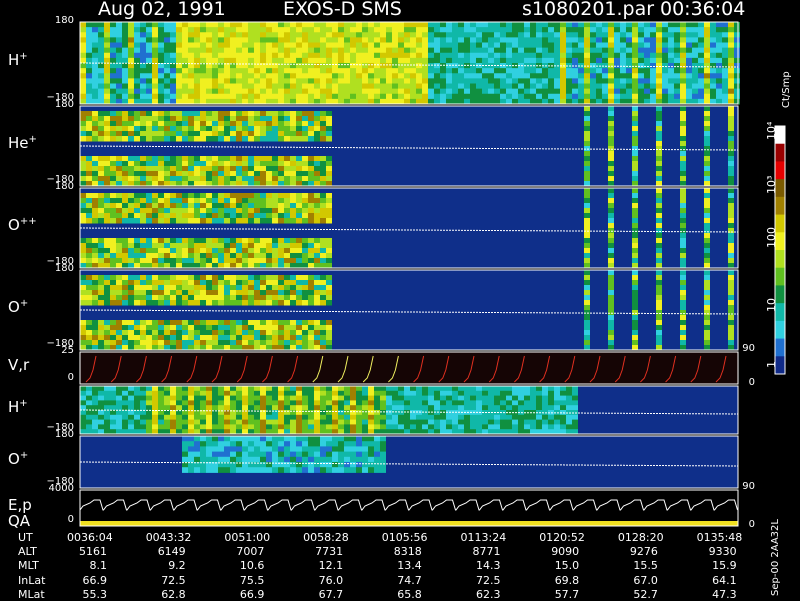  What do you see at coordinates (748, 348) in the screenshot?
I see `right-tick: 90` at bounding box center [748, 348].